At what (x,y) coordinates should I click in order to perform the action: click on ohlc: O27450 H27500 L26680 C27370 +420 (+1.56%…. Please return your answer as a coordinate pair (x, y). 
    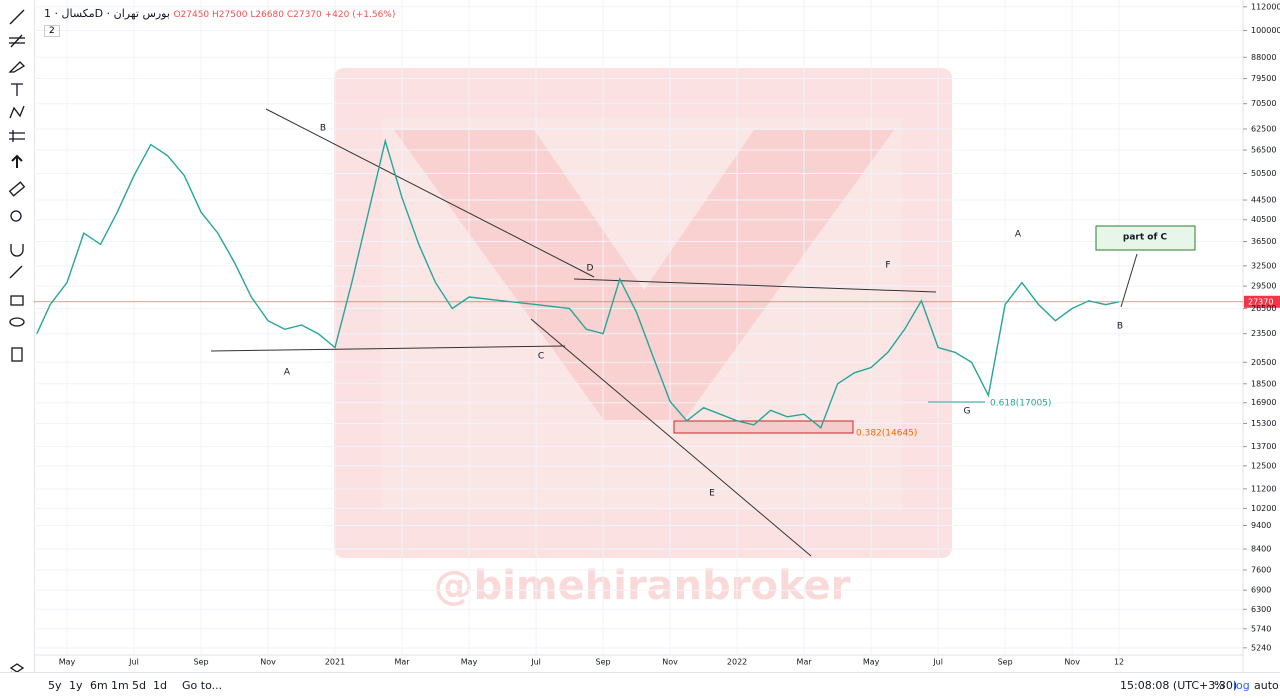
    Looking at the image, I should click on (284, 15).